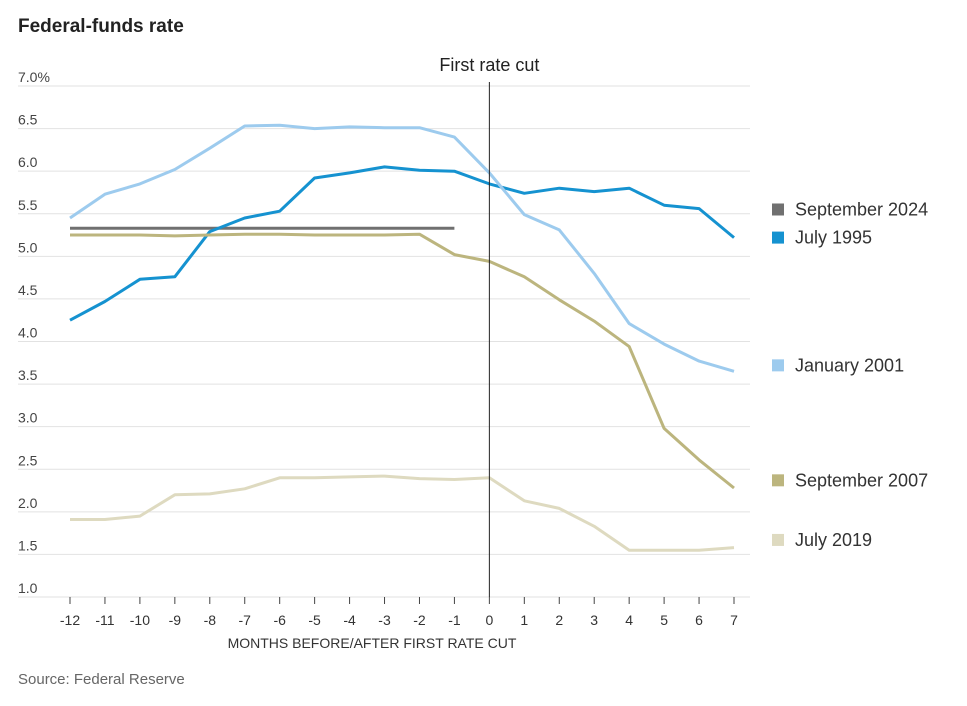 Image resolution: width=967 pixels, height=706 pixels. I want to click on y-tick-label: 6.5, so click(28, 120).